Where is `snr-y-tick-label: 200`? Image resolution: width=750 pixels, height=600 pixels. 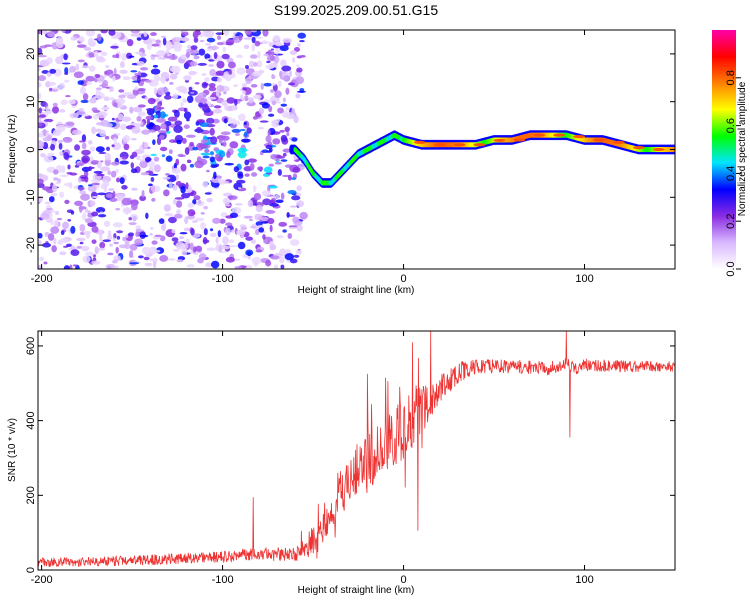
snr-y-tick-label: 200 is located at coordinates (31, 495).